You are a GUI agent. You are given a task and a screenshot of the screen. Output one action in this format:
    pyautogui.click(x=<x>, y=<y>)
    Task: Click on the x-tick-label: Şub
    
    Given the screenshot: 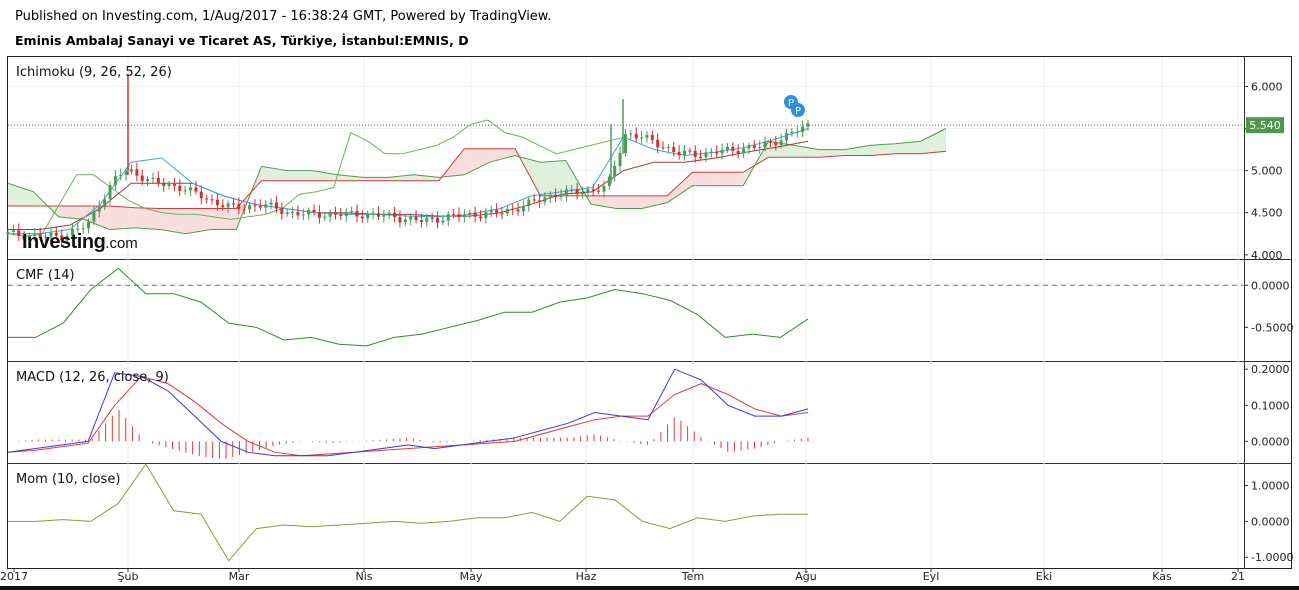 What is the action you would take?
    pyautogui.click(x=128, y=576)
    